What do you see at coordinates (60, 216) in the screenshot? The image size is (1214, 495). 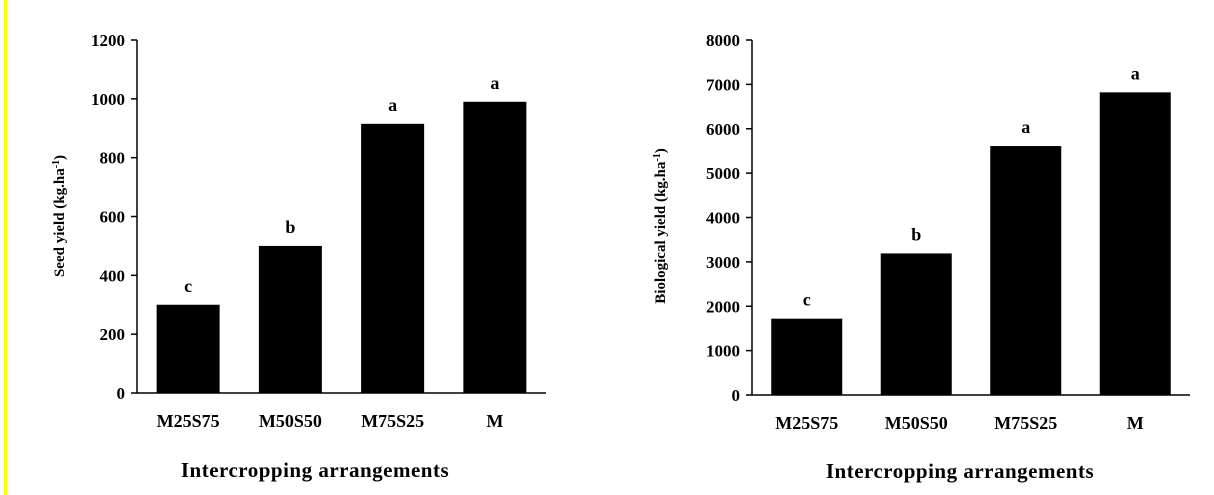 I see `y-axis-title: Seed yield (kg.ha-1)` at bounding box center [60, 216].